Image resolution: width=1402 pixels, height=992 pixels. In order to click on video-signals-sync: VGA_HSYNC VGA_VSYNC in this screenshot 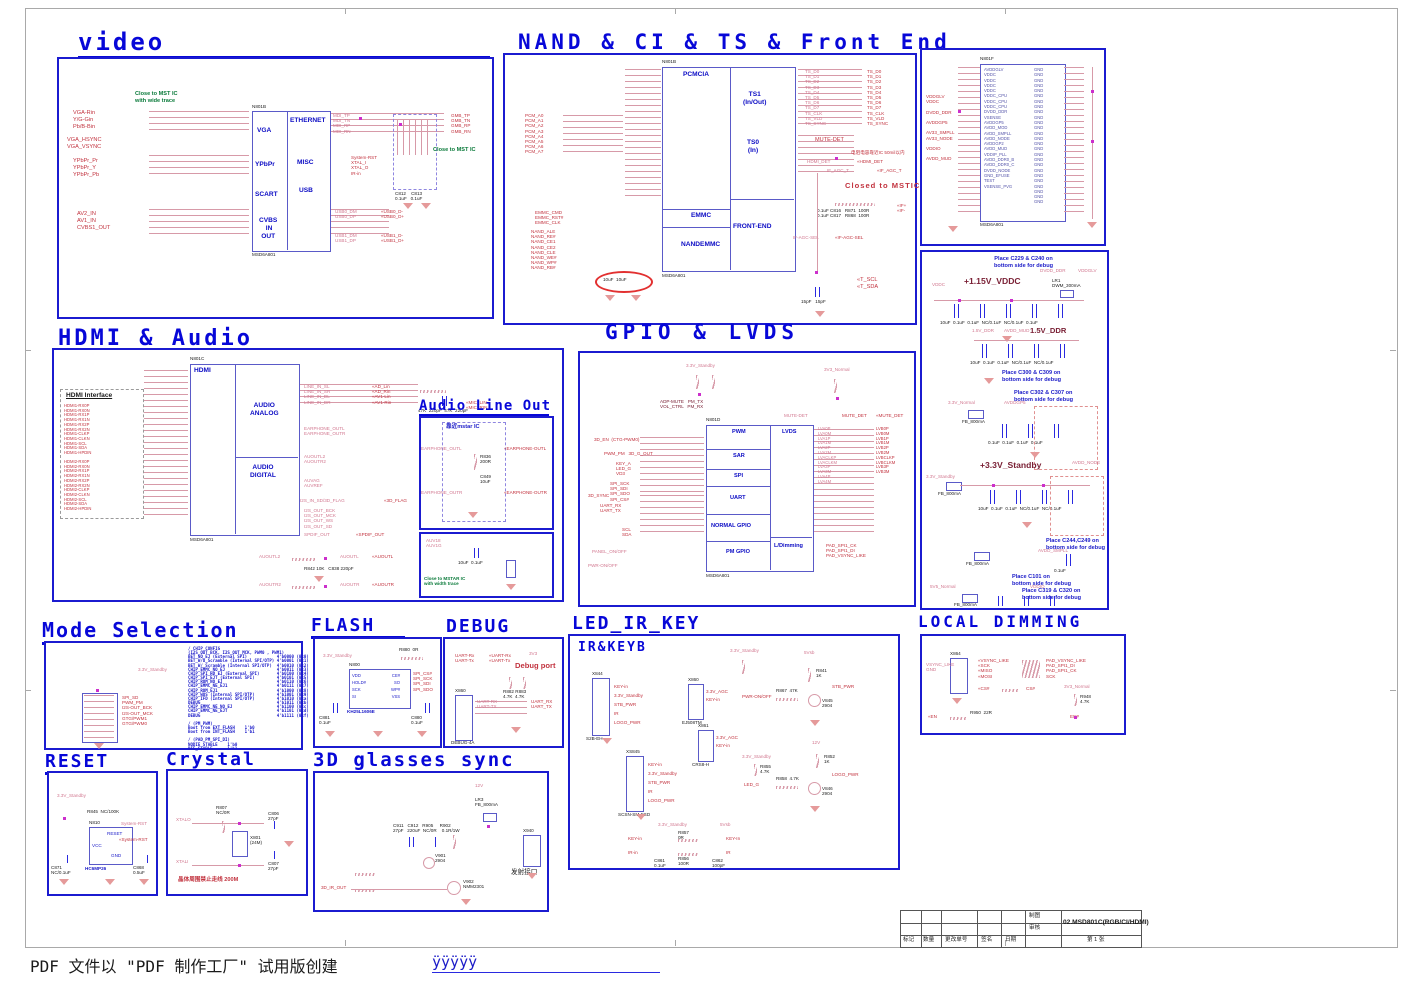, I will do `click(84, 143)`.